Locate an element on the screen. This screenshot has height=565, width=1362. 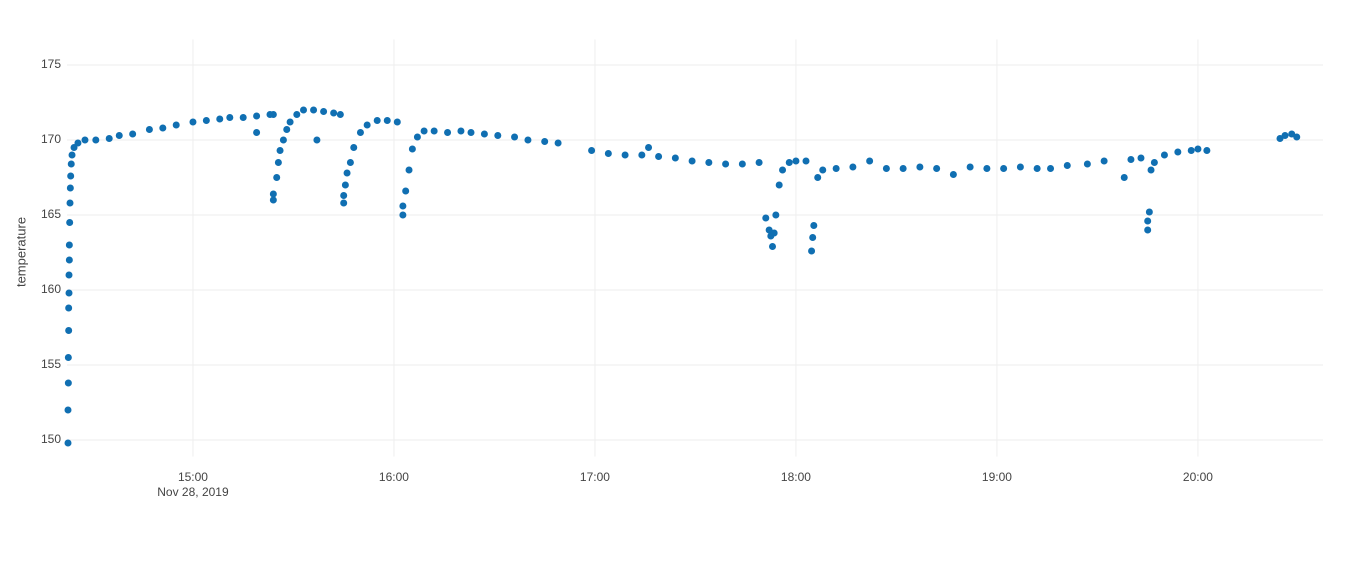
y-tick-label: 165 is located at coordinates (51, 214).